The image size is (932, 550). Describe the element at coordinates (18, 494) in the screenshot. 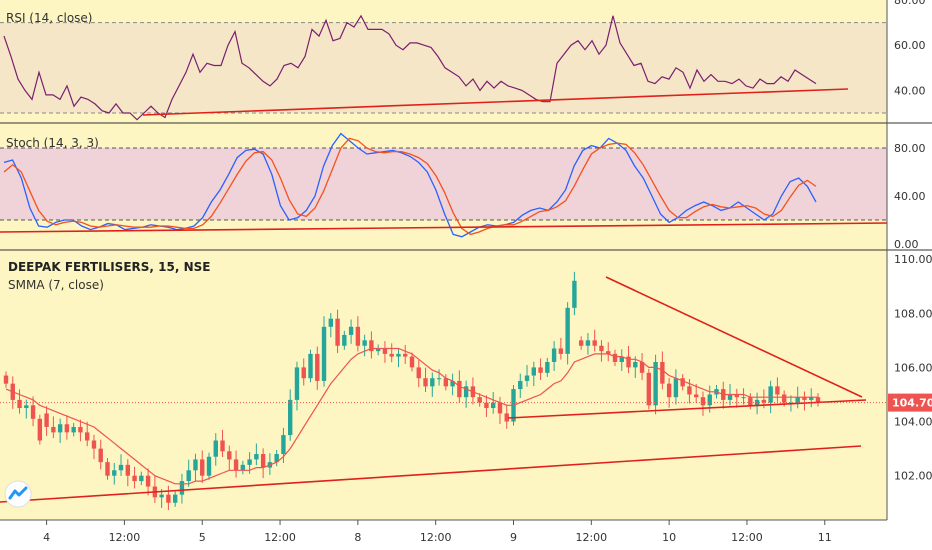

I see `tradingview-logo-icon` at that location.